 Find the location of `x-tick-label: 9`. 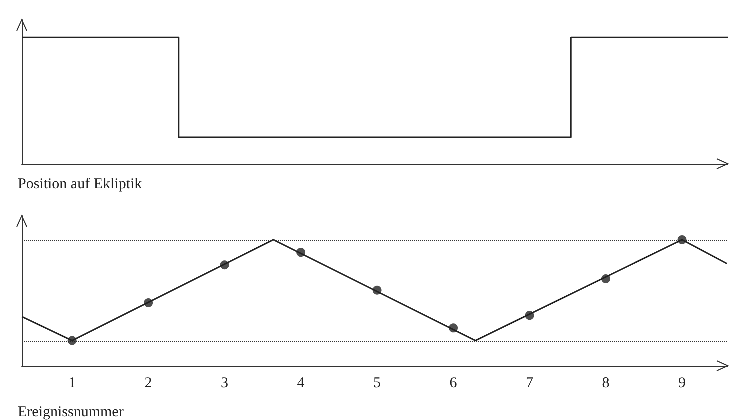

x-tick-label: 9 is located at coordinates (682, 384).